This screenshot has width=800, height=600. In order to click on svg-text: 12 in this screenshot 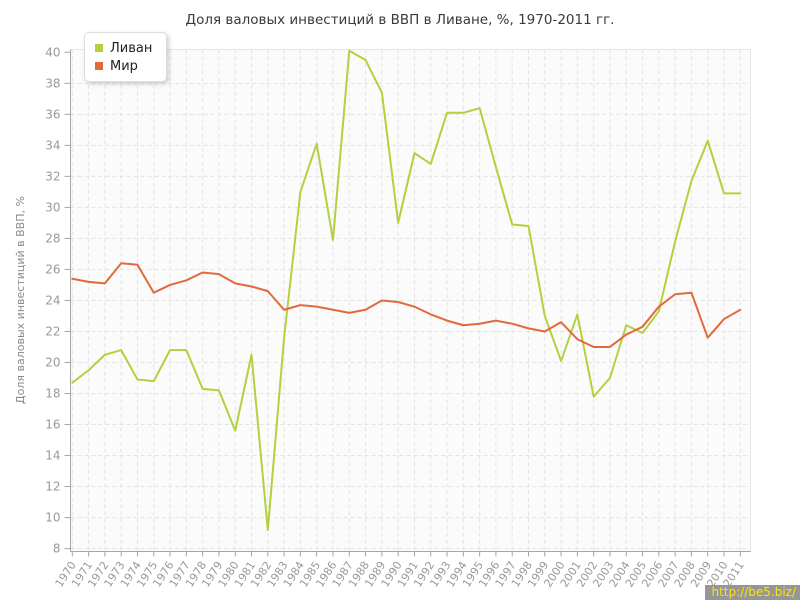, I will do `click(52, 487)`.